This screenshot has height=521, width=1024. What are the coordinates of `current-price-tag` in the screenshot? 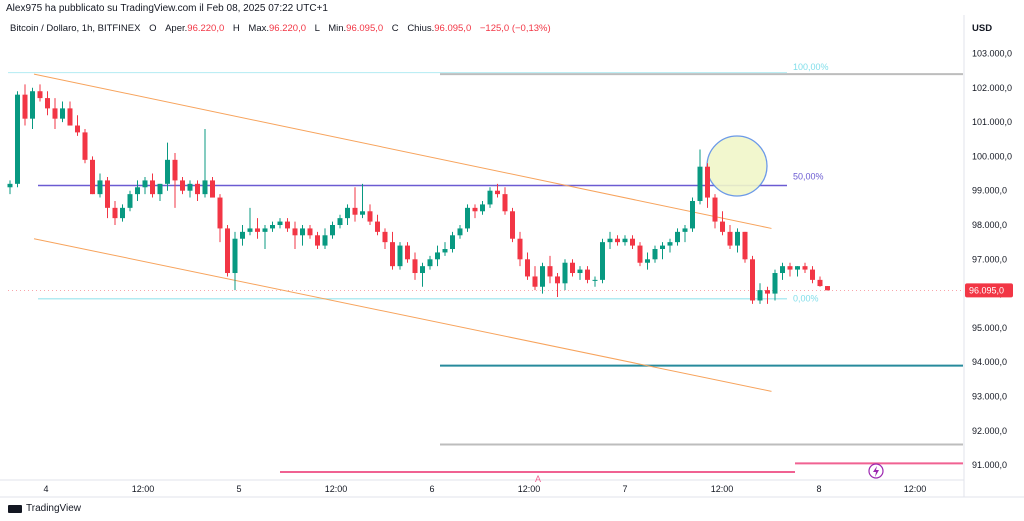 It's located at (989, 290).